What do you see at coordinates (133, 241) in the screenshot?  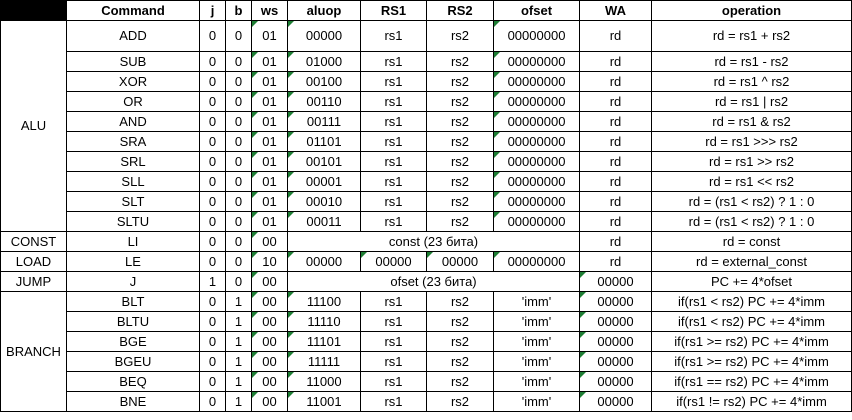 I see `command-cell: LI` at bounding box center [133, 241].